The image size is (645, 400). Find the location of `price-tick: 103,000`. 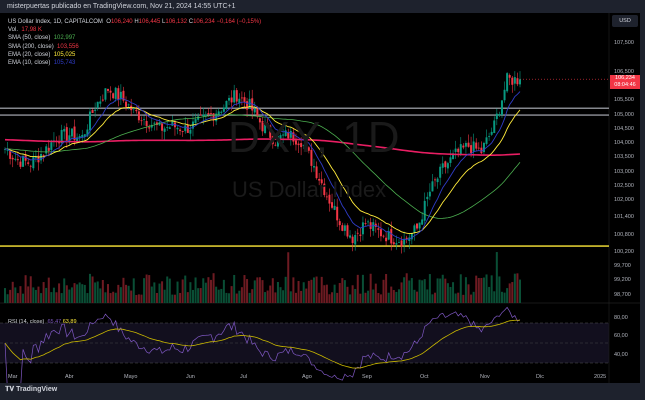

price-tick: 103,000 is located at coordinates (624, 171).